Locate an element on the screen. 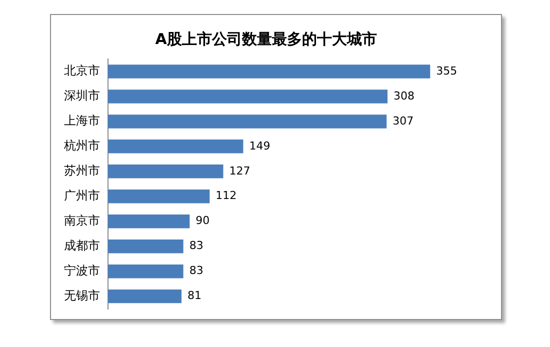 The width and height of the screenshot is (550, 347). y-tick-label: 杭州市 is located at coordinates (81, 145).